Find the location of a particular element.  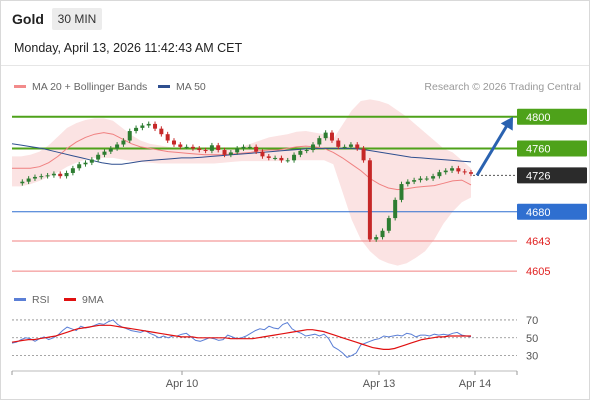

level-label-text: 4605 is located at coordinates (538, 272).